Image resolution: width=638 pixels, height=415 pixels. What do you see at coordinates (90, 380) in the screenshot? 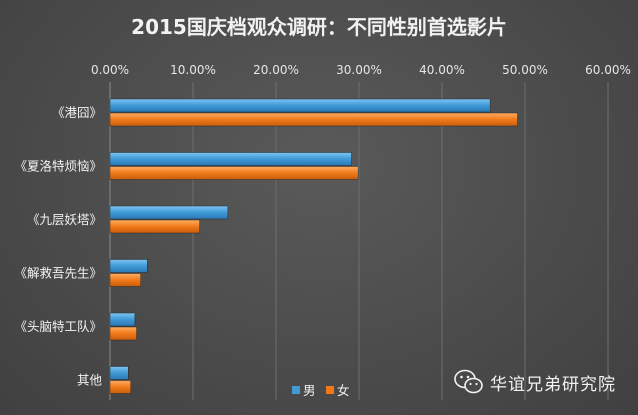
I see `category-label: 其他` at bounding box center [90, 380].